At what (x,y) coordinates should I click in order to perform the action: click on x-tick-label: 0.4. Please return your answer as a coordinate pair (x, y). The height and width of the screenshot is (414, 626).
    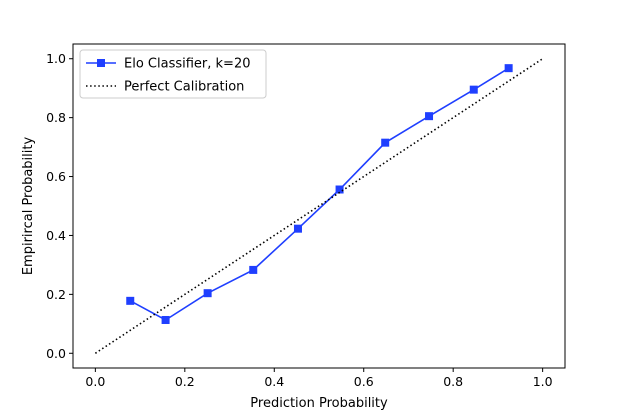
    Looking at the image, I should click on (274, 381).